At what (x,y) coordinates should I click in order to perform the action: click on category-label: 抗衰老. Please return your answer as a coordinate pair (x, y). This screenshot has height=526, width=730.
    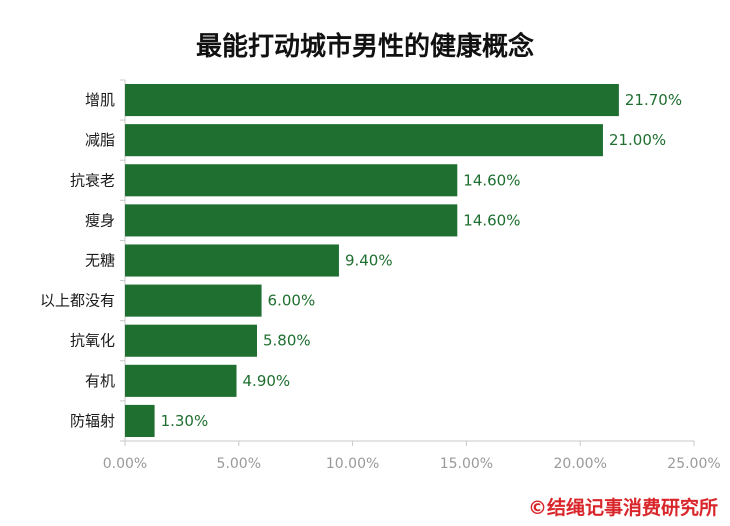
    Looking at the image, I should click on (92, 180).